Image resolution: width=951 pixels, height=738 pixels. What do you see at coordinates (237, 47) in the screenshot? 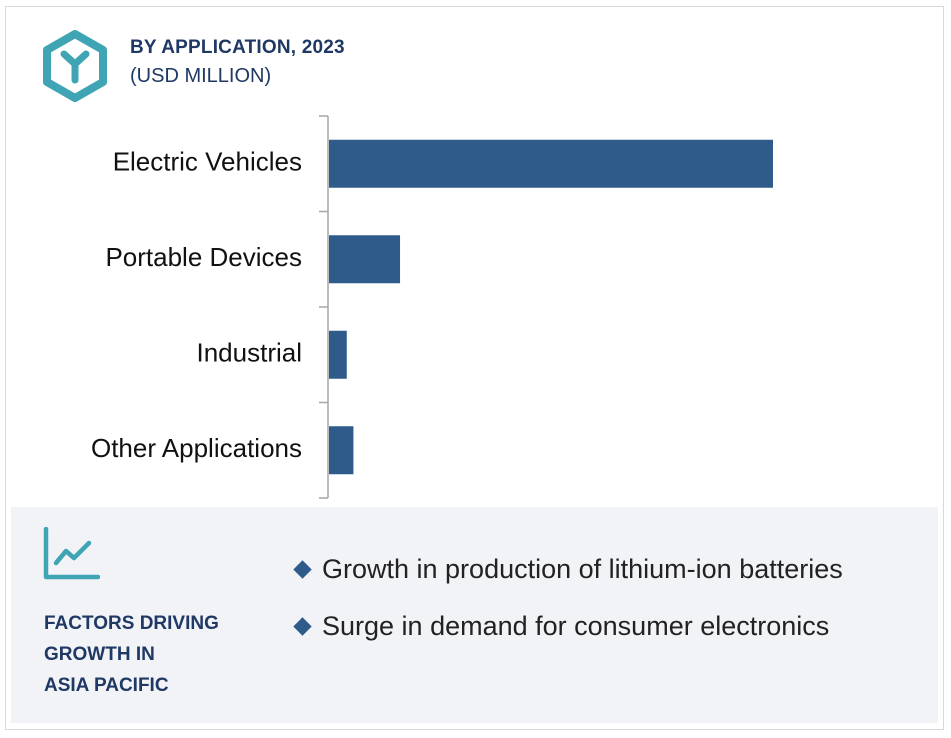
I see `chart-title: BY APPLICATION, 2023` at bounding box center [237, 47].